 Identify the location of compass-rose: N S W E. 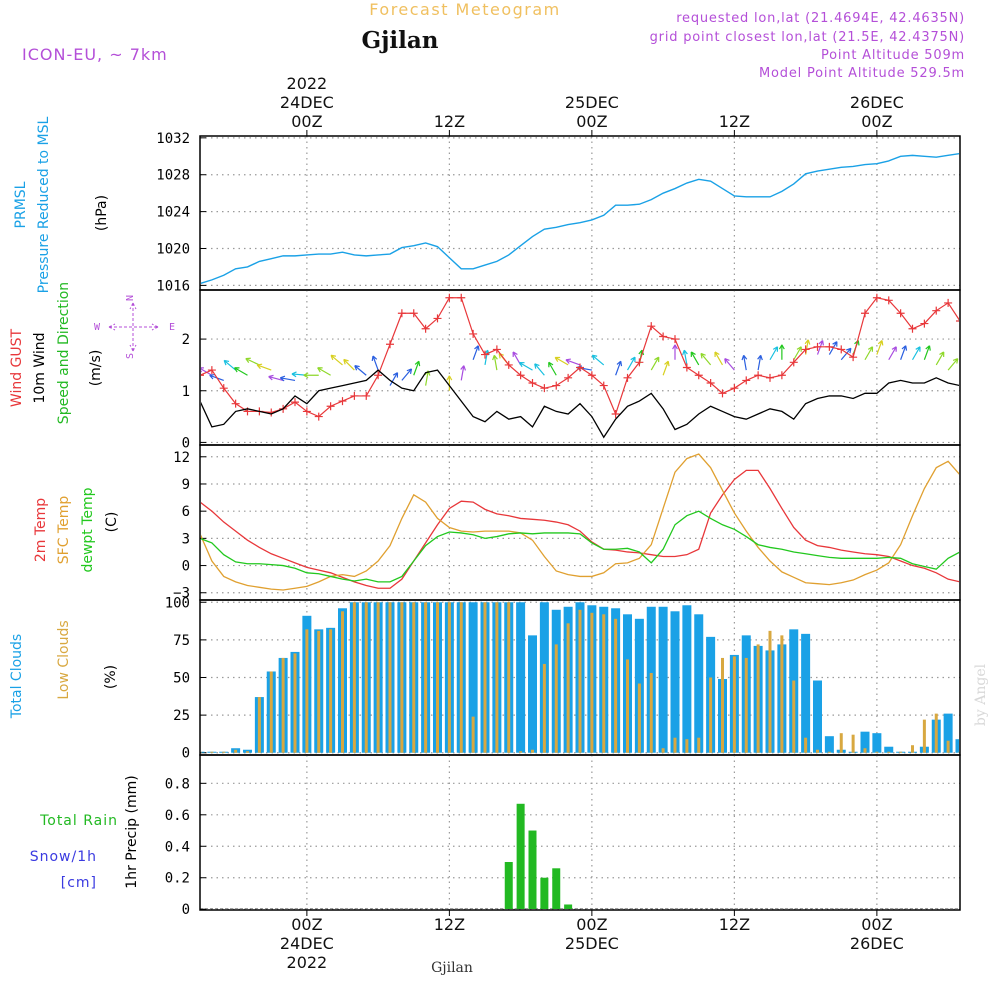
(134, 327).